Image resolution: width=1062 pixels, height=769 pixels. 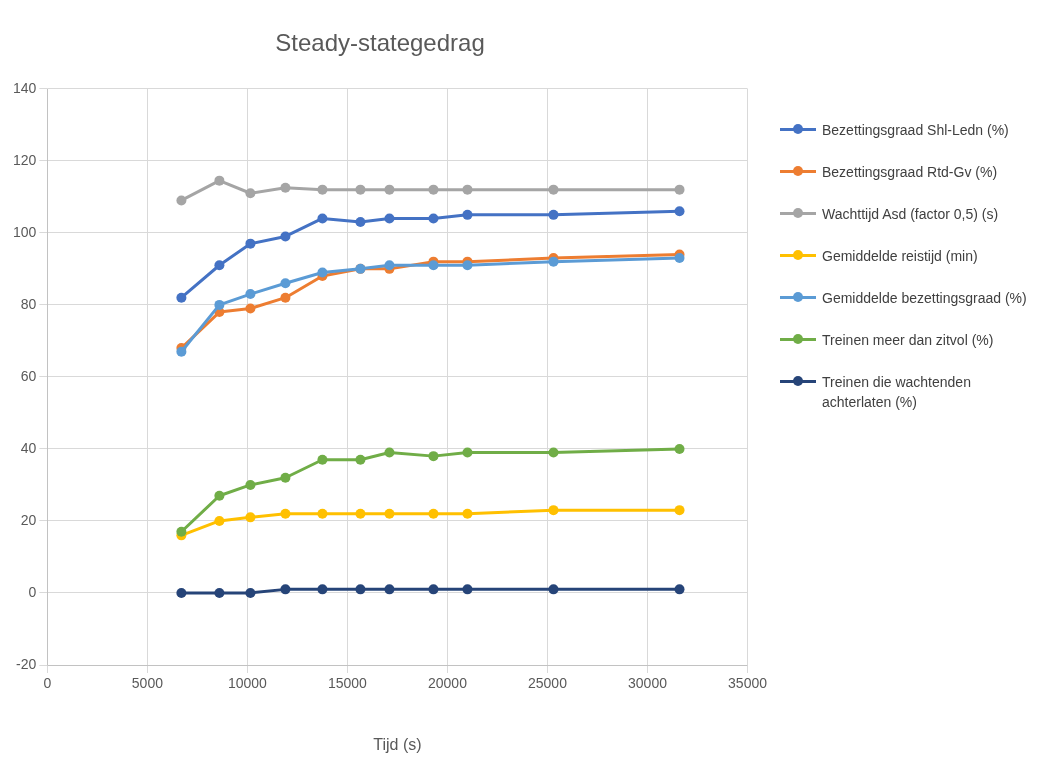 What do you see at coordinates (47, 683) in the screenshot?
I see `x-tick-label: 0` at bounding box center [47, 683].